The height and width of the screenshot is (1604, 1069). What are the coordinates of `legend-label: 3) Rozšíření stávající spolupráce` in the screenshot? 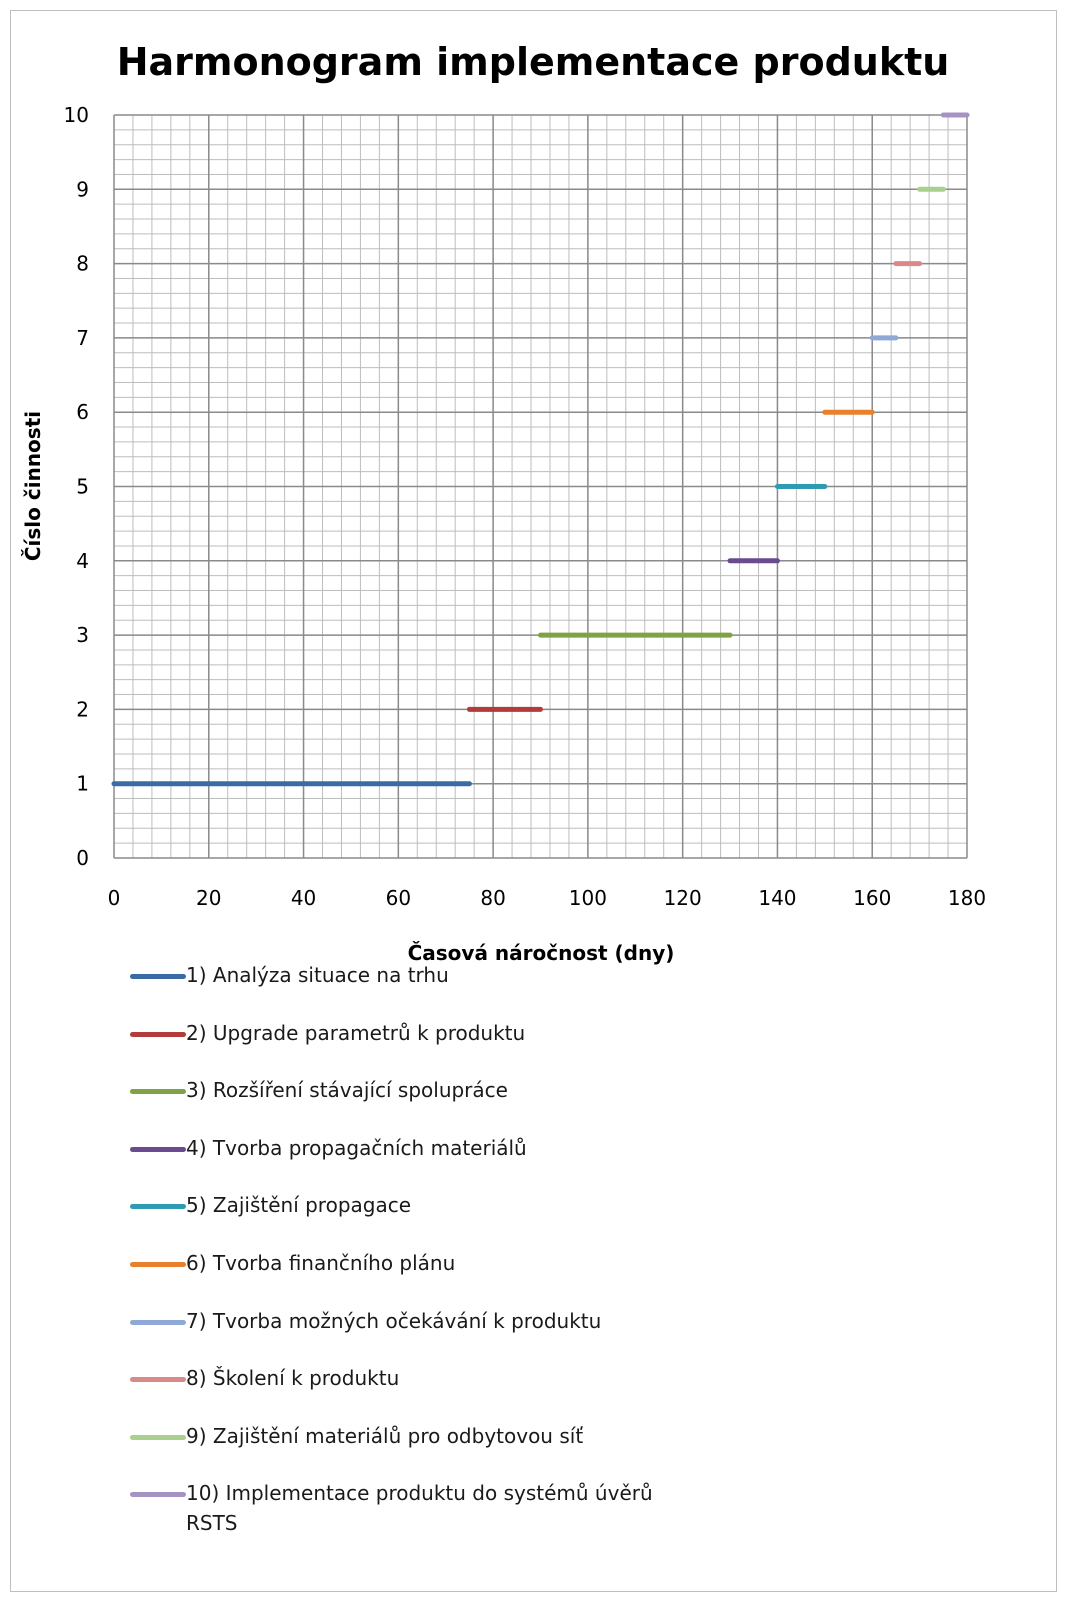 It's located at (347, 1090).